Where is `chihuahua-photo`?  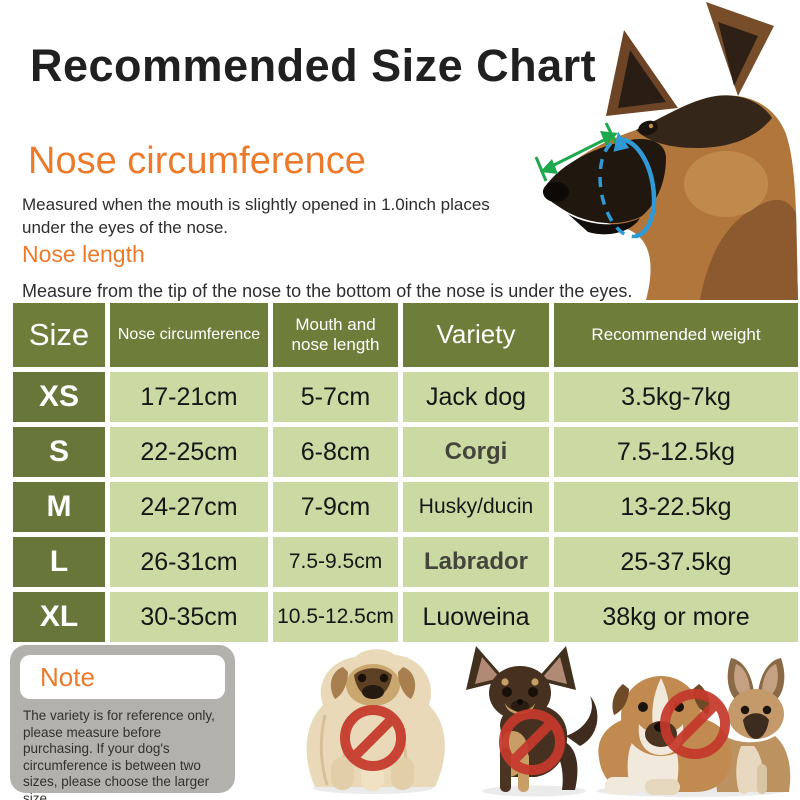
chihuahua-photo is located at coordinates (532, 721).